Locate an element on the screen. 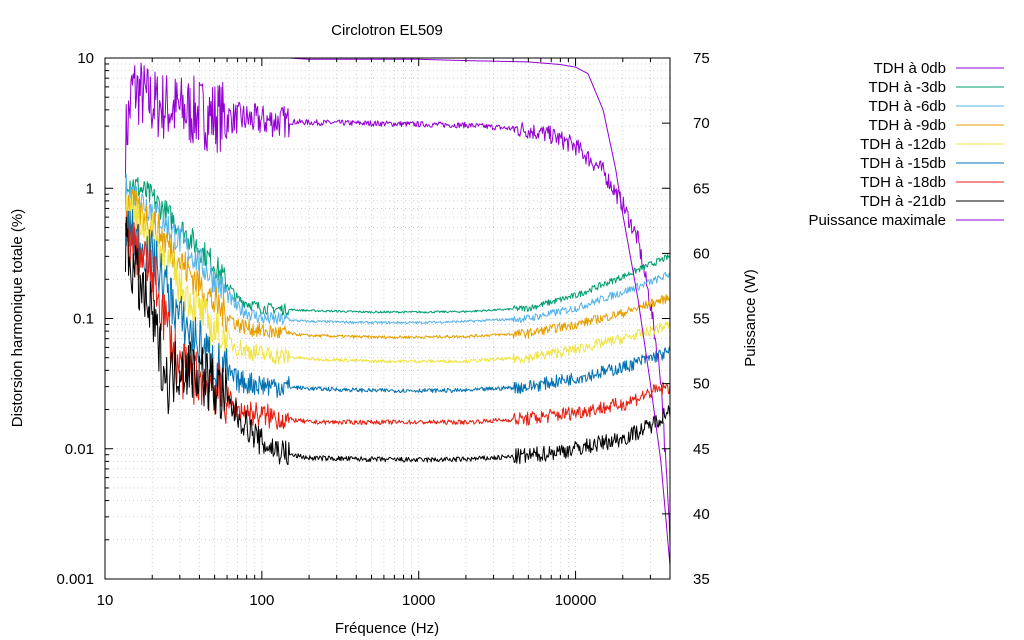  y-tick-label: 10 is located at coordinates (85, 58).